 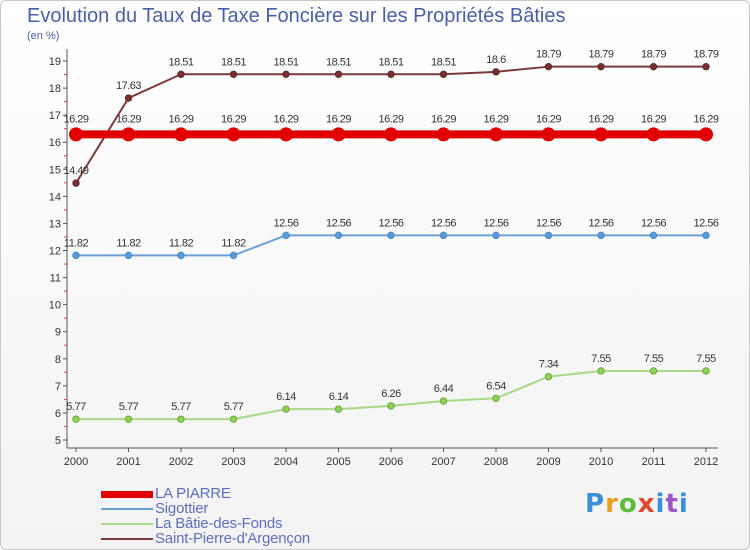 I want to click on y-tick-label: 18, so click(x=55, y=89).